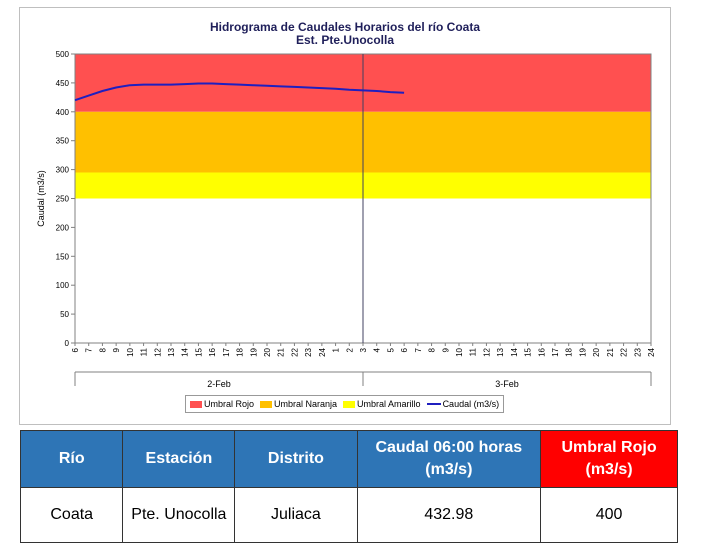 Image resolution: width=702 pixels, height=552 pixels. Describe the element at coordinates (336, 349) in the screenshot. I see `x-tick-label: 1` at that location.